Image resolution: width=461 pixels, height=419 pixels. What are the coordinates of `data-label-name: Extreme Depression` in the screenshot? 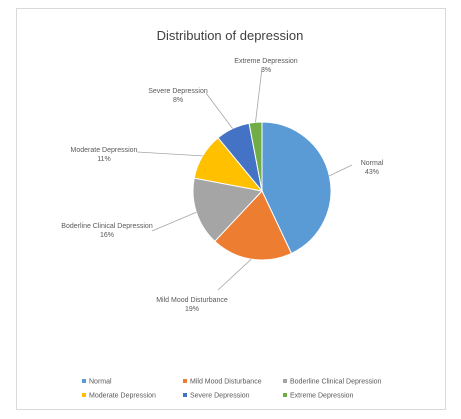 It's located at (266, 61).